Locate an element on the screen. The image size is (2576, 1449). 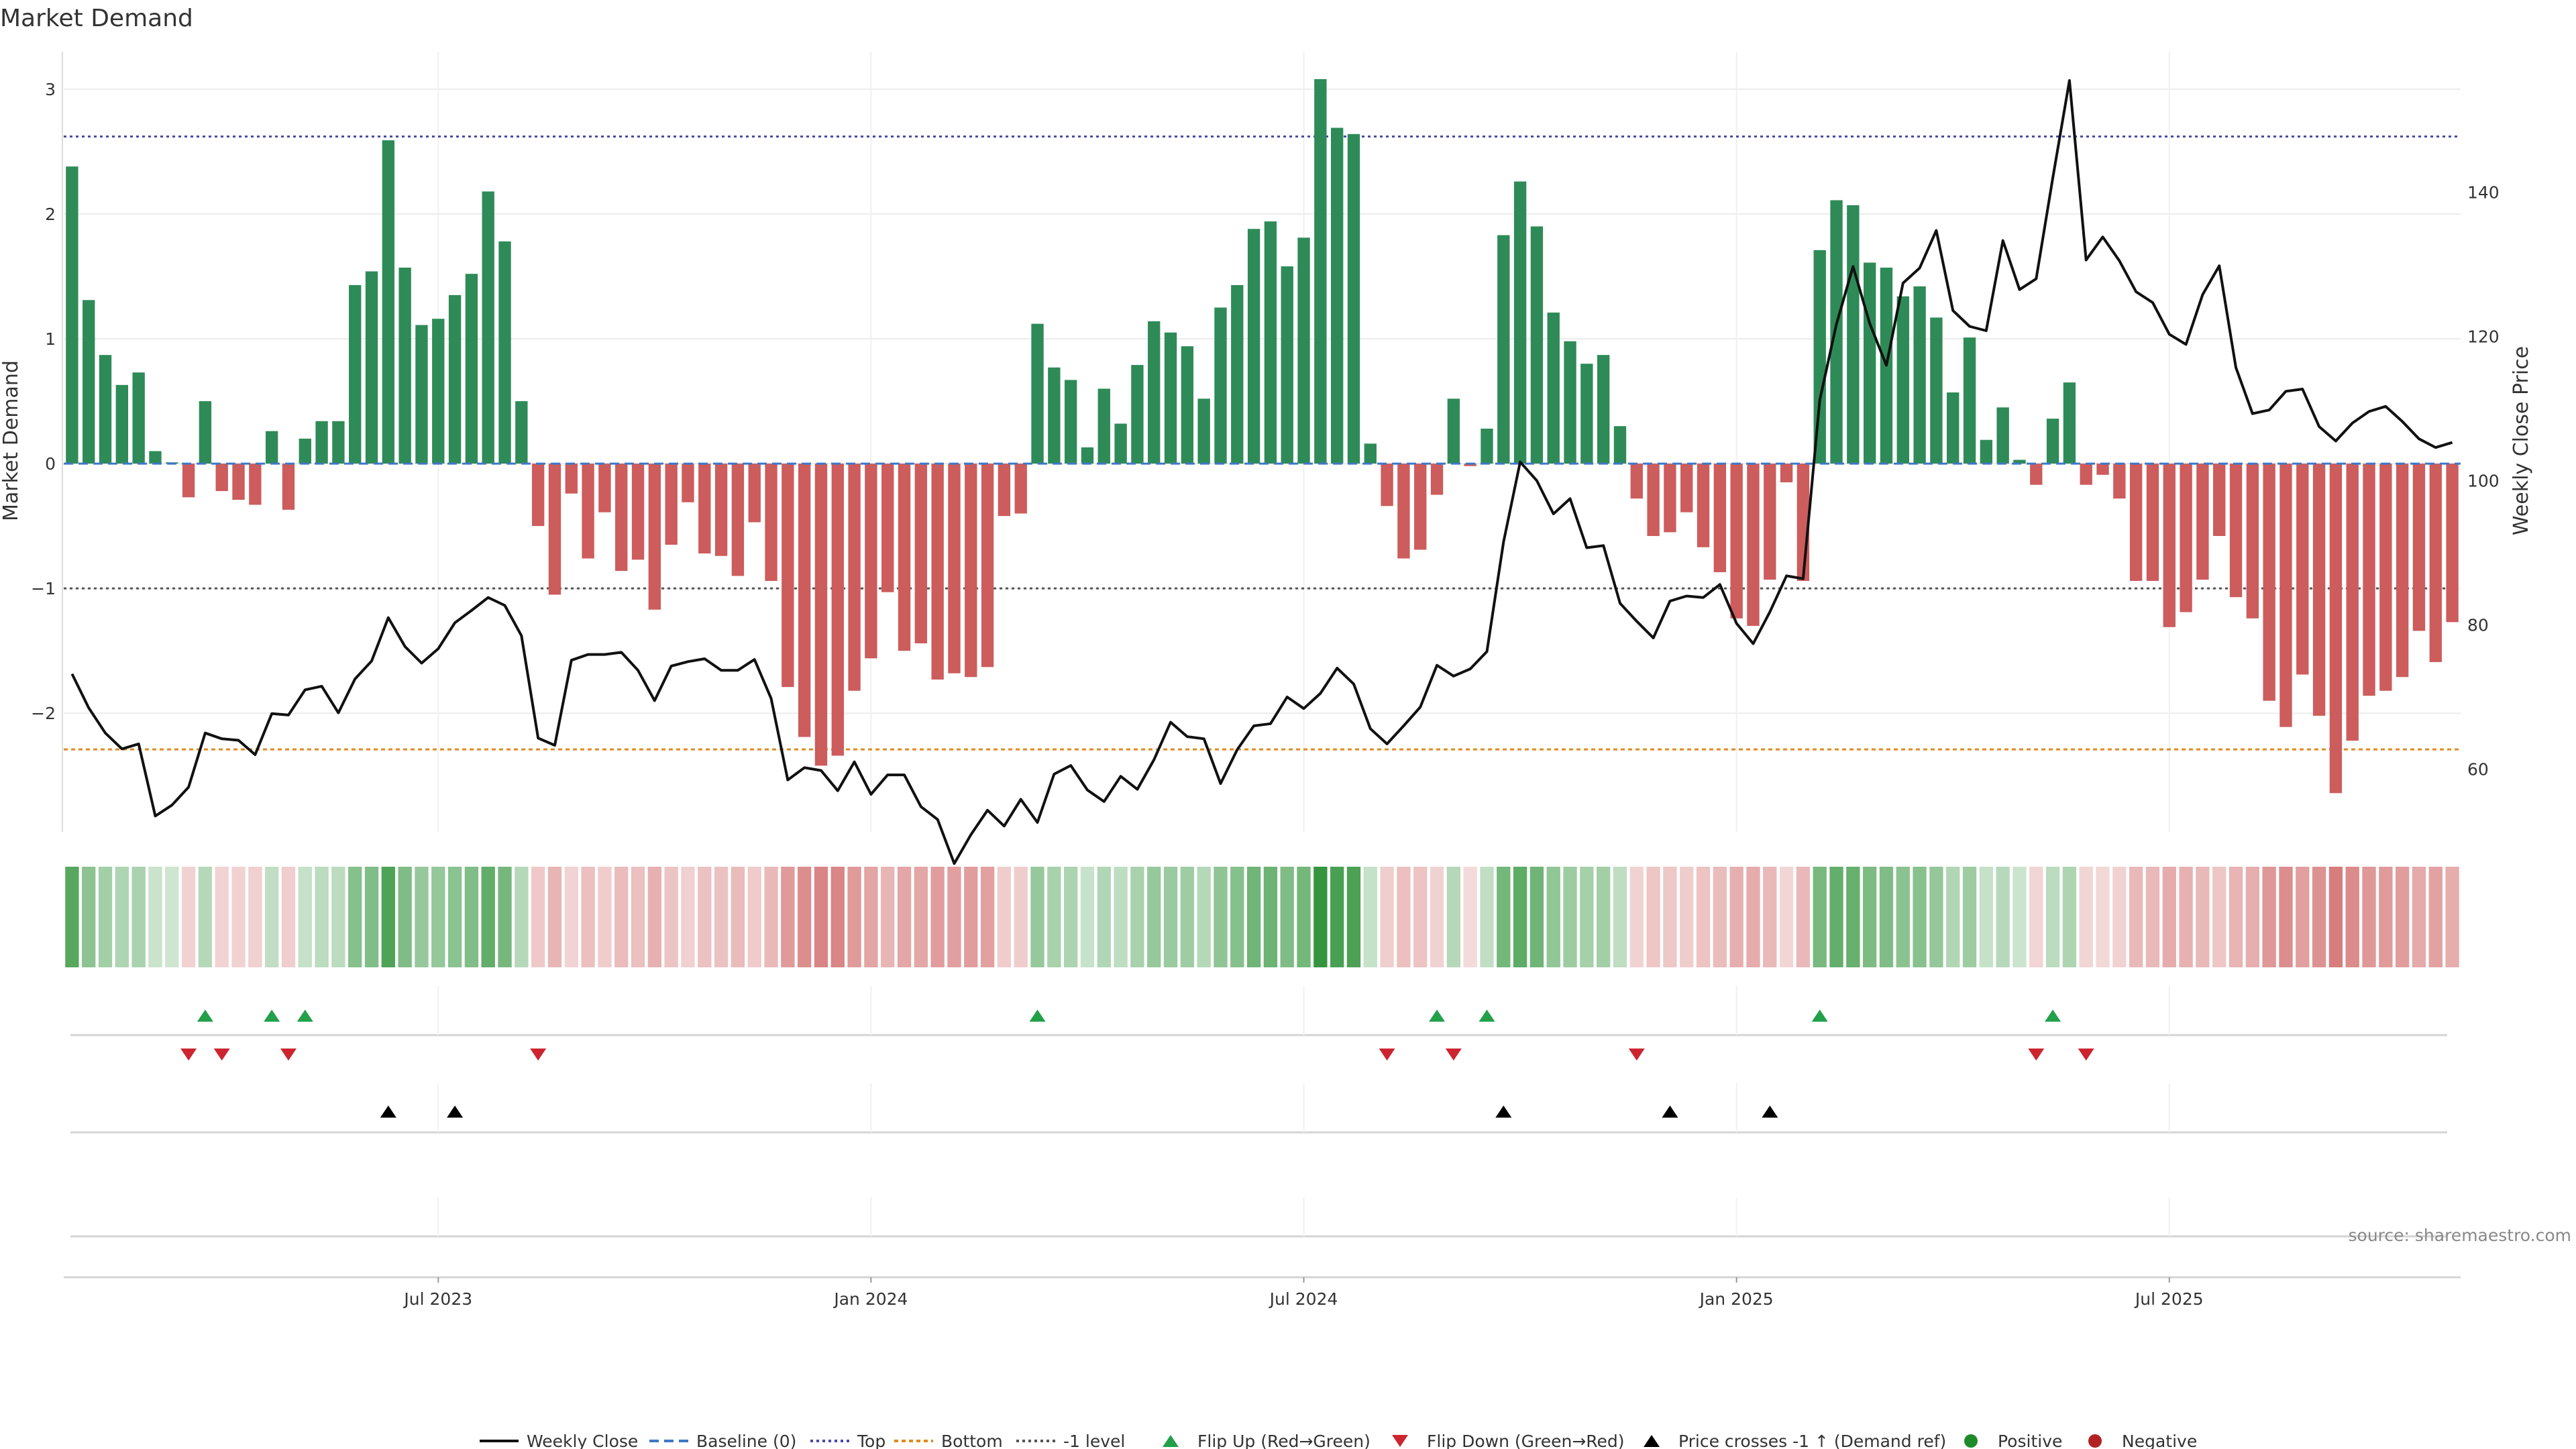
legend-label: Price crosses -1 ↑ (Demand ref) is located at coordinates (1812, 1440).